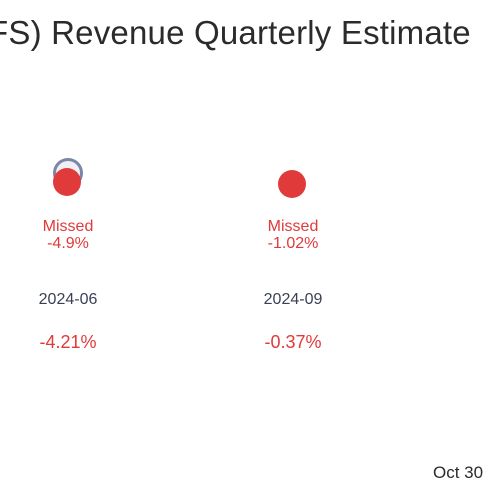 This screenshot has height=500, width=500. I want to click on period-label: 2024-09, so click(293, 299).